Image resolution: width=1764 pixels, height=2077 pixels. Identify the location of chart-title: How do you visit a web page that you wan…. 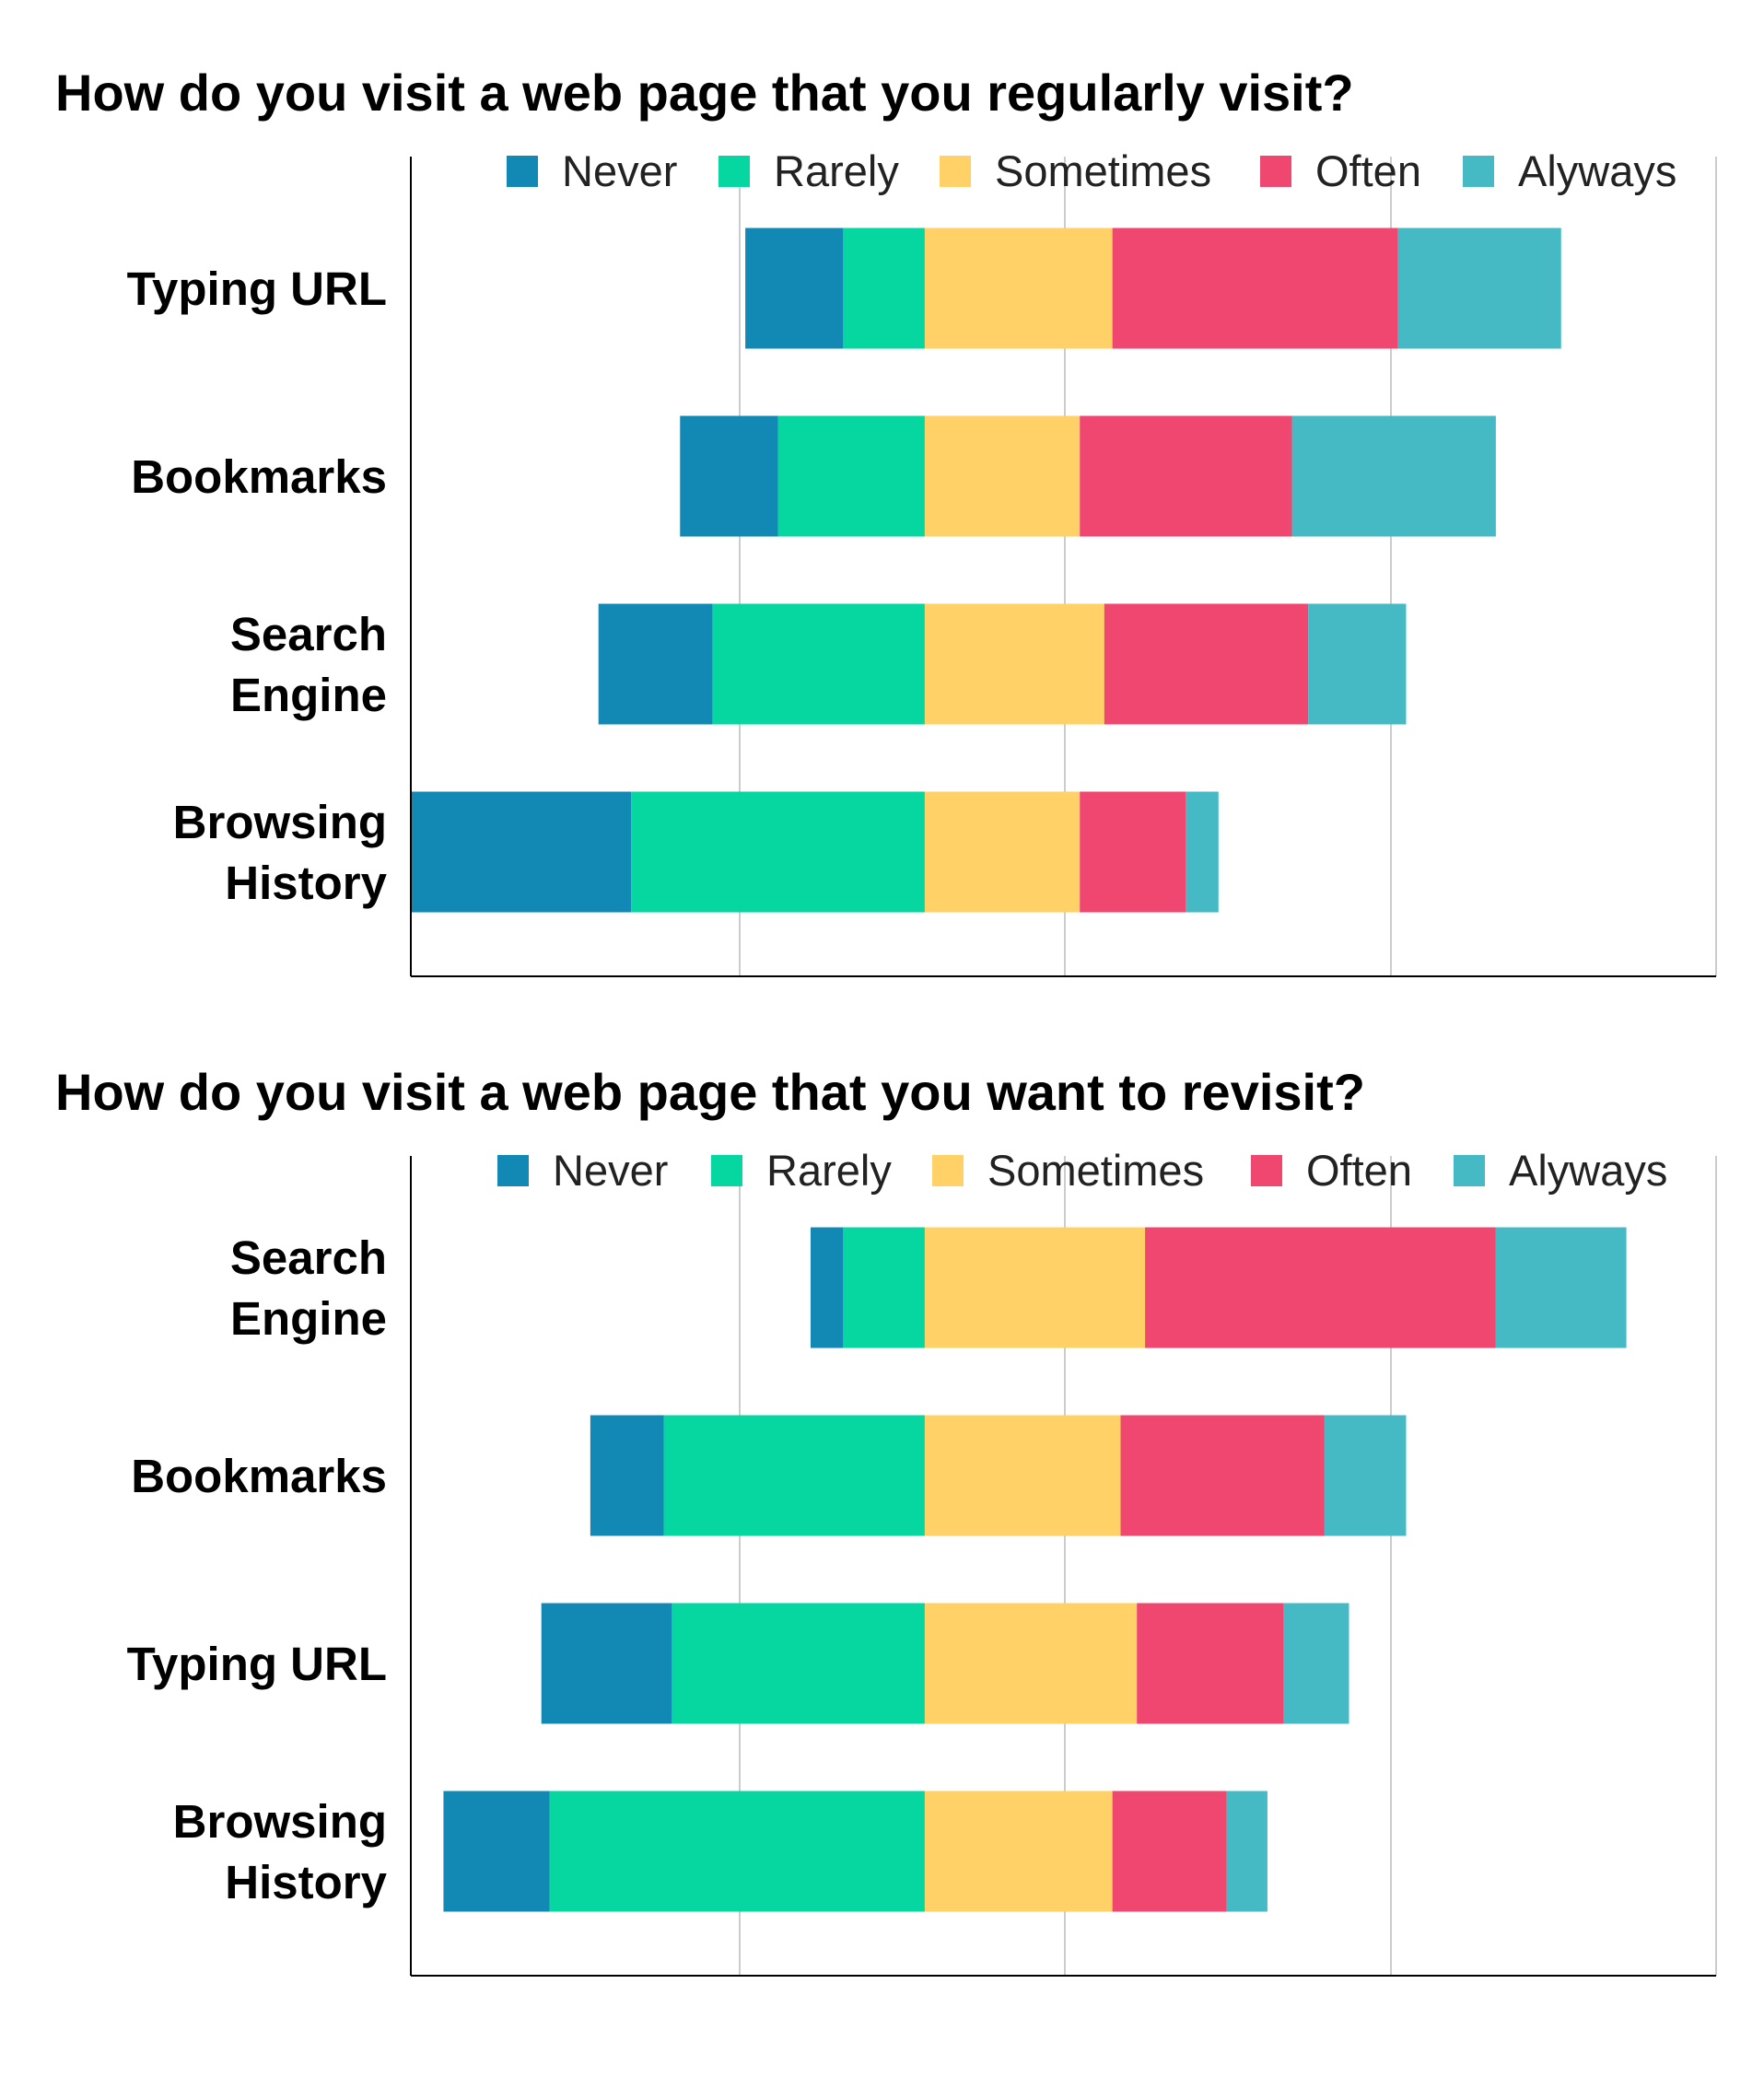
(710, 1092).